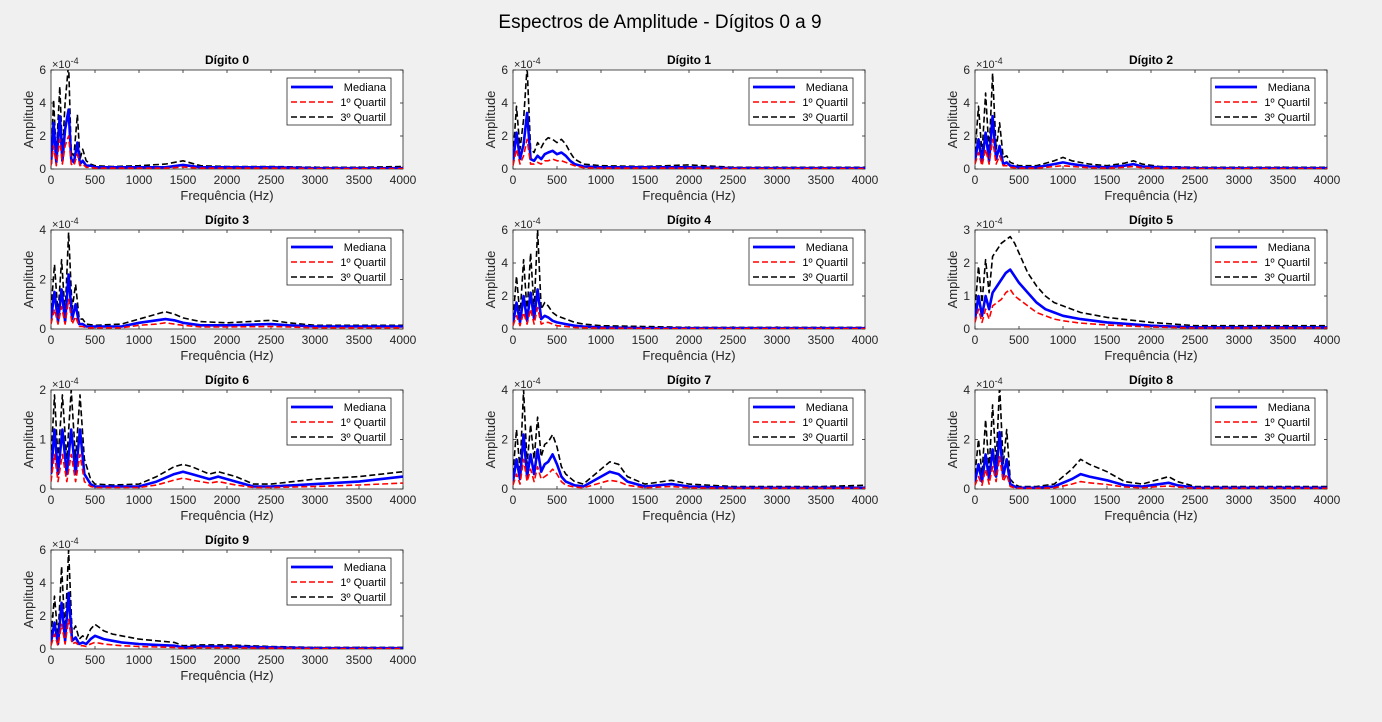 This screenshot has height=722, width=1382. What do you see at coordinates (659, 22) in the screenshot?
I see `figure-title: Espectros de Amplitude - Dígitos 0 a 9` at bounding box center [659, 22].